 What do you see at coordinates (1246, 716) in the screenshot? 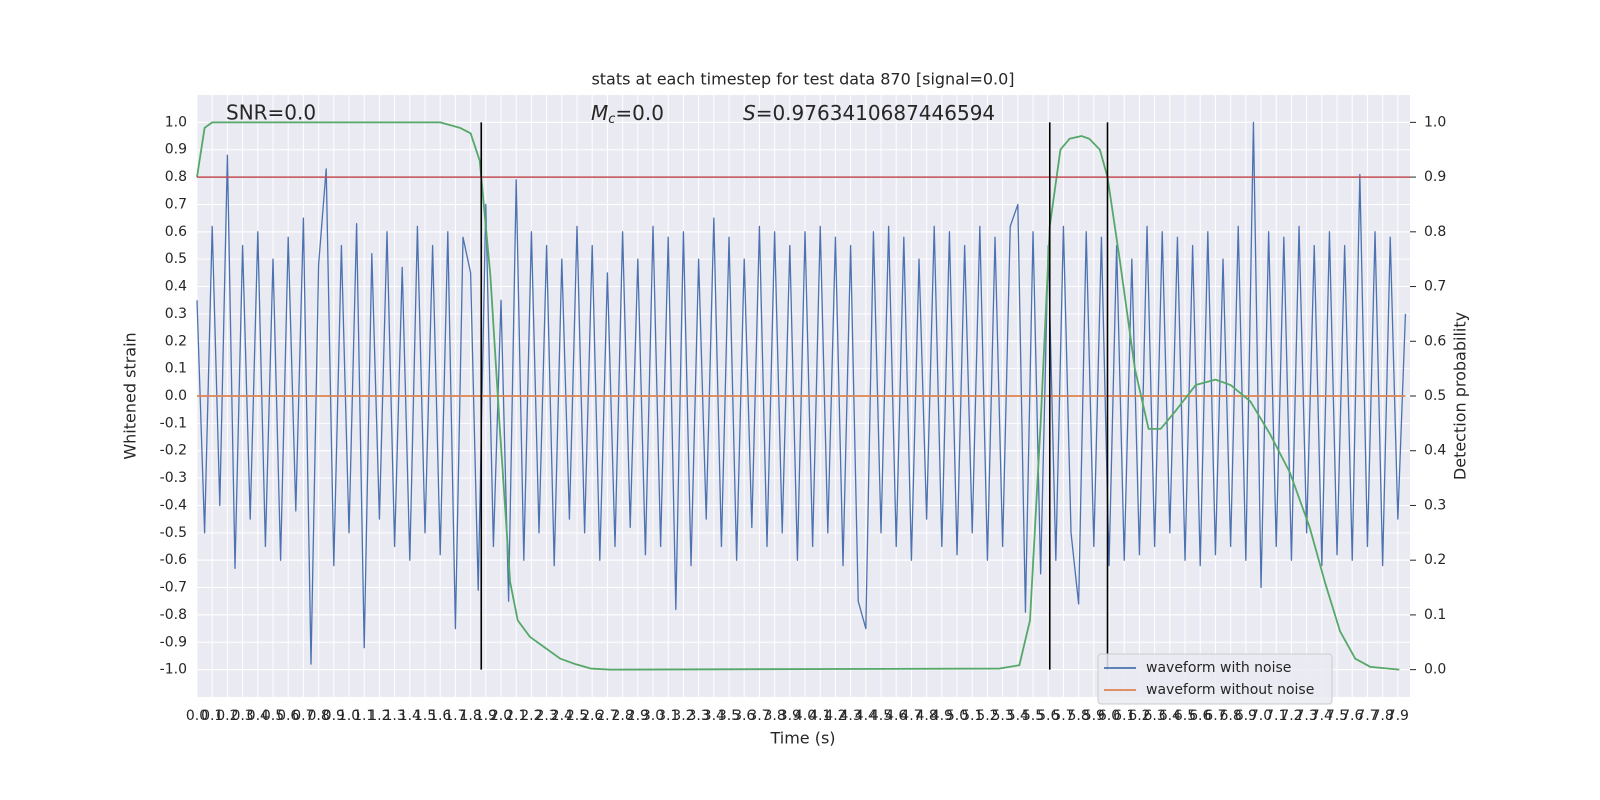
I see `x-tick-label: 6.9` at bounding box center [1246, 716].